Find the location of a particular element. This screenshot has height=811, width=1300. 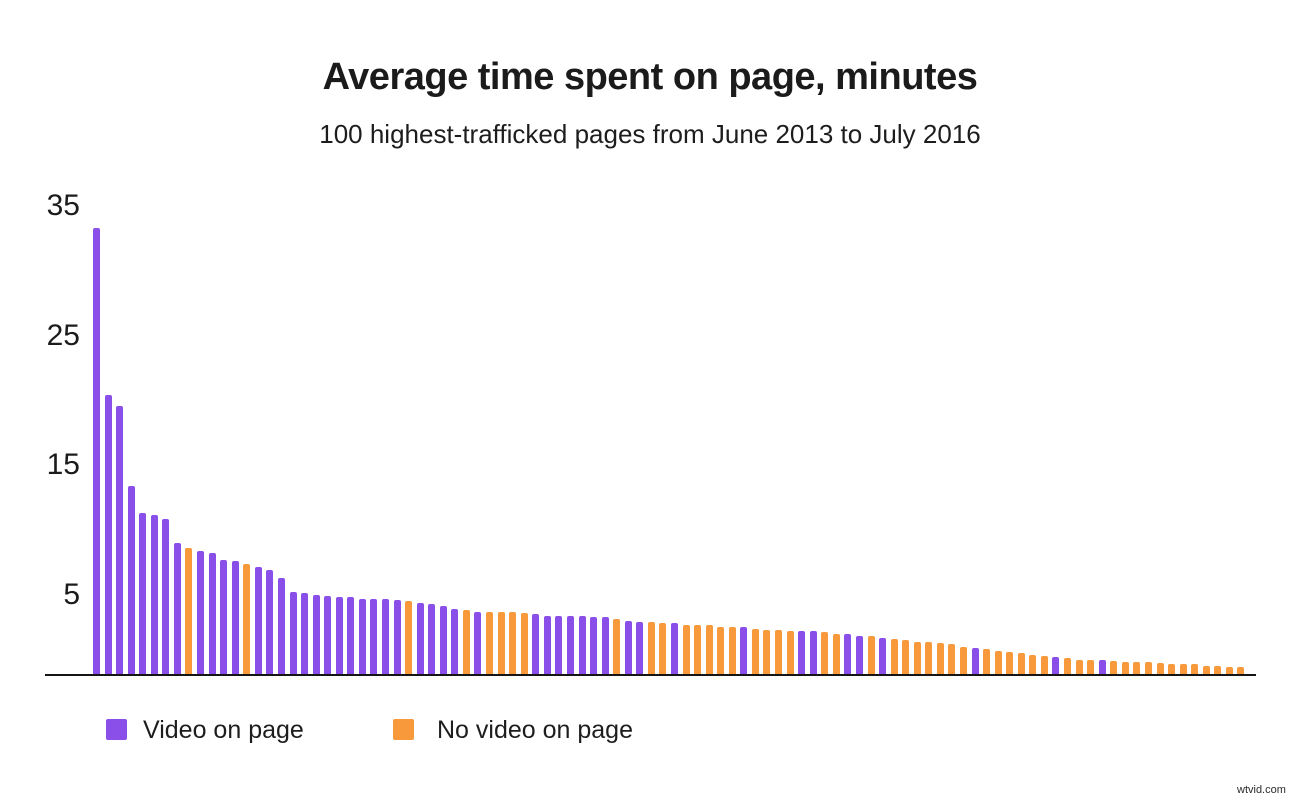

y-axis-tick-25: 25 is located at coordinates (63, 335).